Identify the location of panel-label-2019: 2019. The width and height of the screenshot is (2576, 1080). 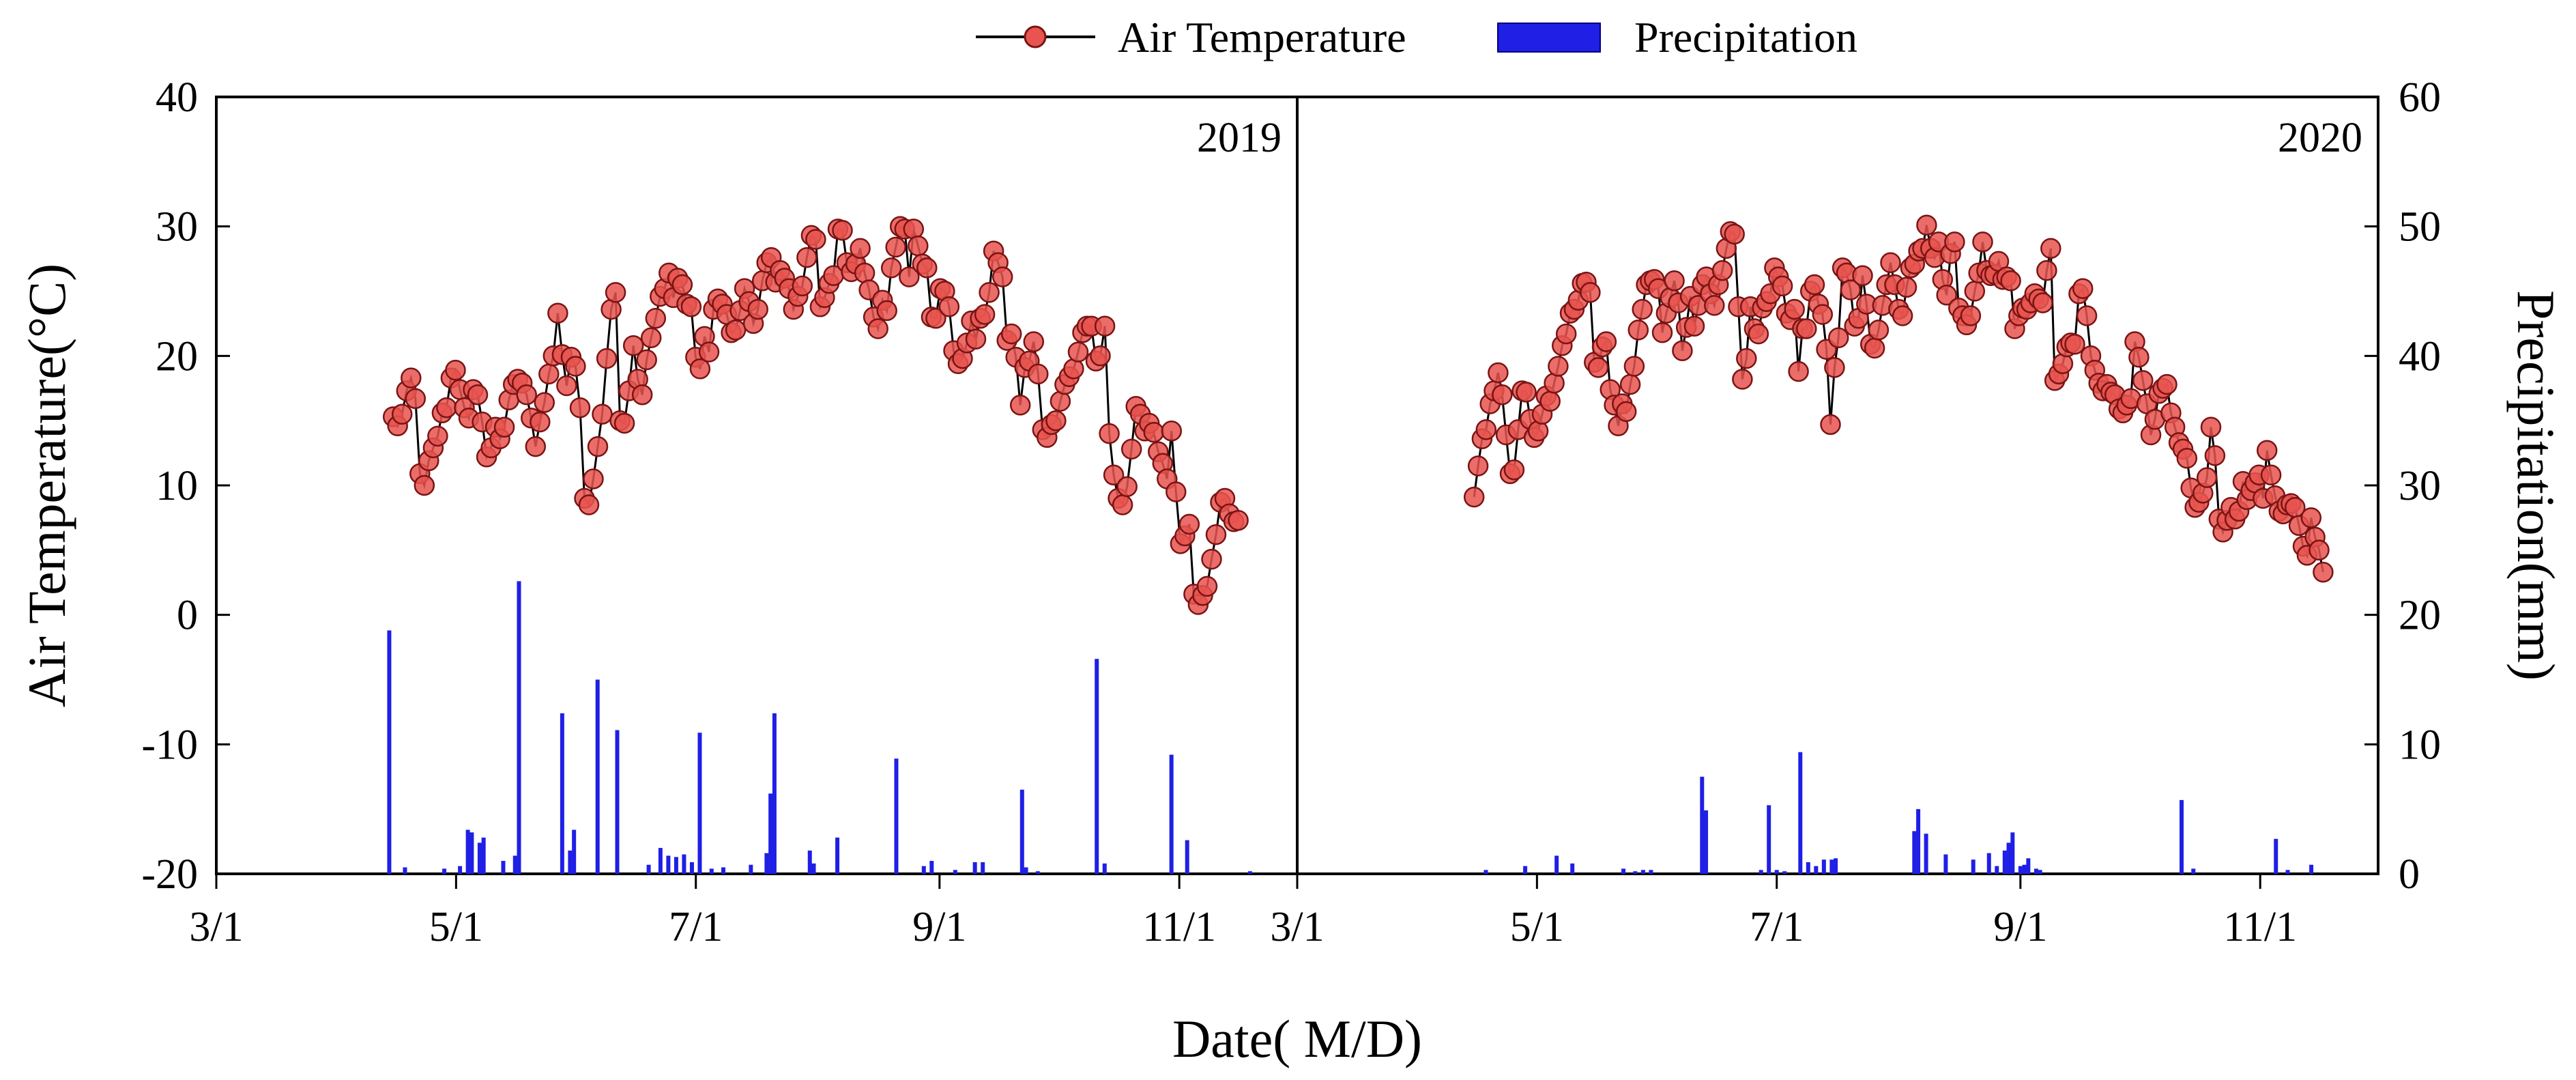
(1239, 138).